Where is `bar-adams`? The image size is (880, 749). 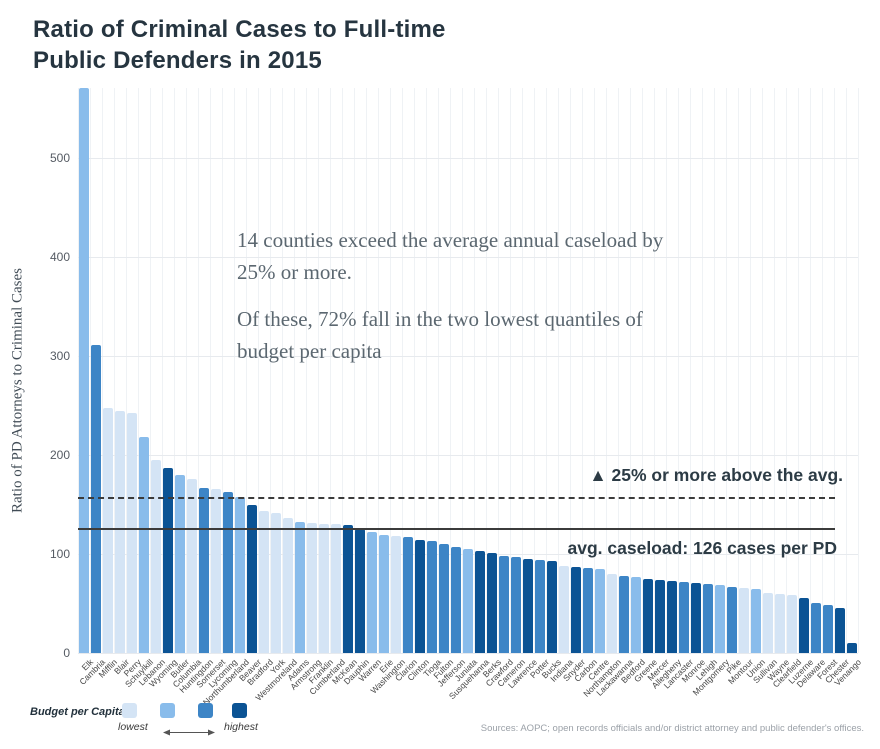 bar-adams is located at coordinates (300, 587).